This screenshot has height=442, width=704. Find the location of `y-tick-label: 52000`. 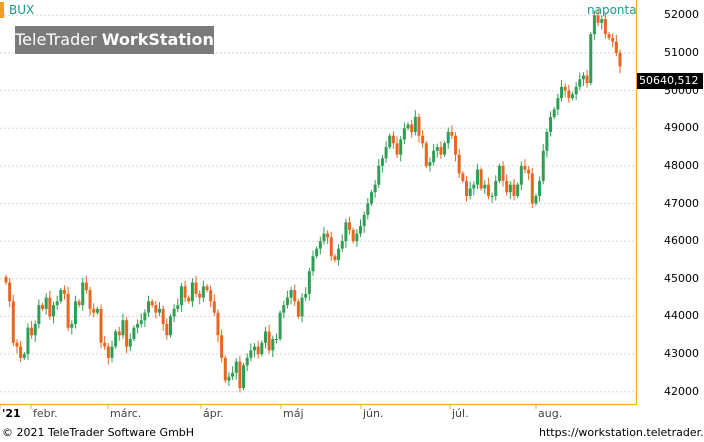

y-tick-label: 52000 is located at coordinates (681, 15).